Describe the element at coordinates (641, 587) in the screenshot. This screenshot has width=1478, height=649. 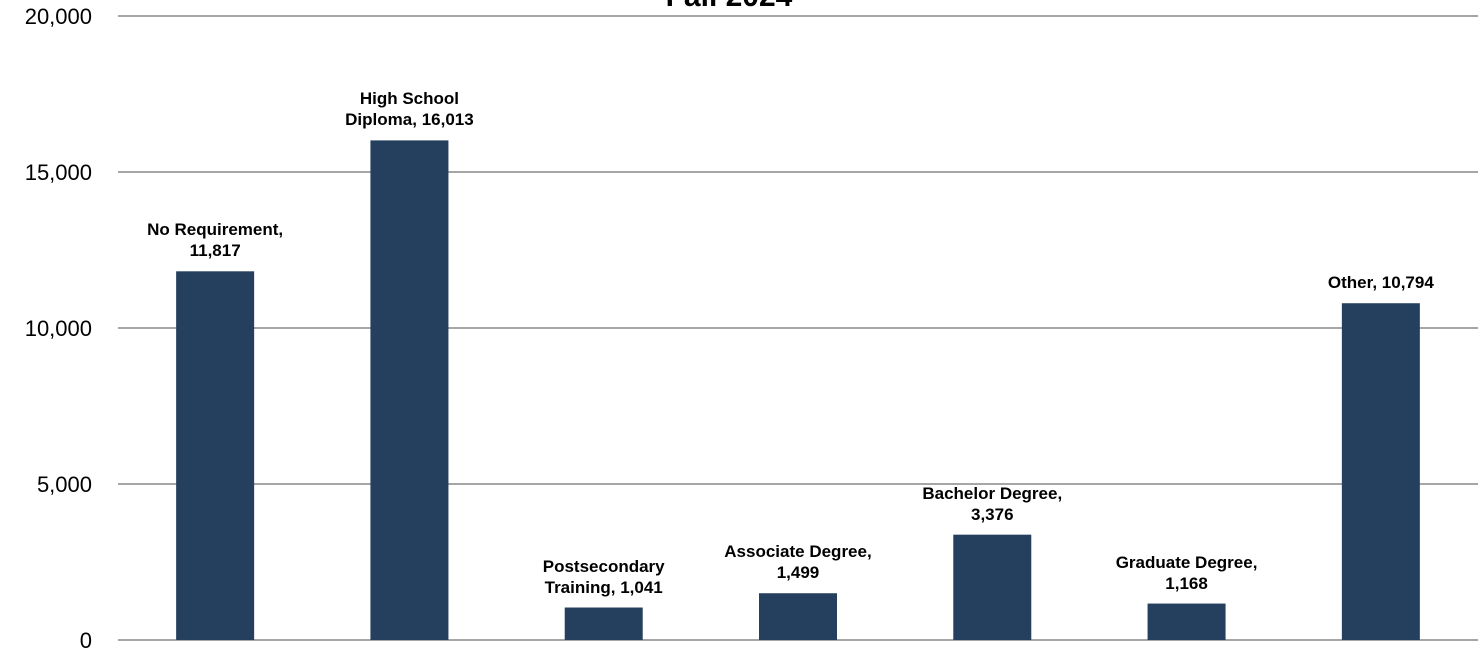
I see `value-label: 1,041` at that location.